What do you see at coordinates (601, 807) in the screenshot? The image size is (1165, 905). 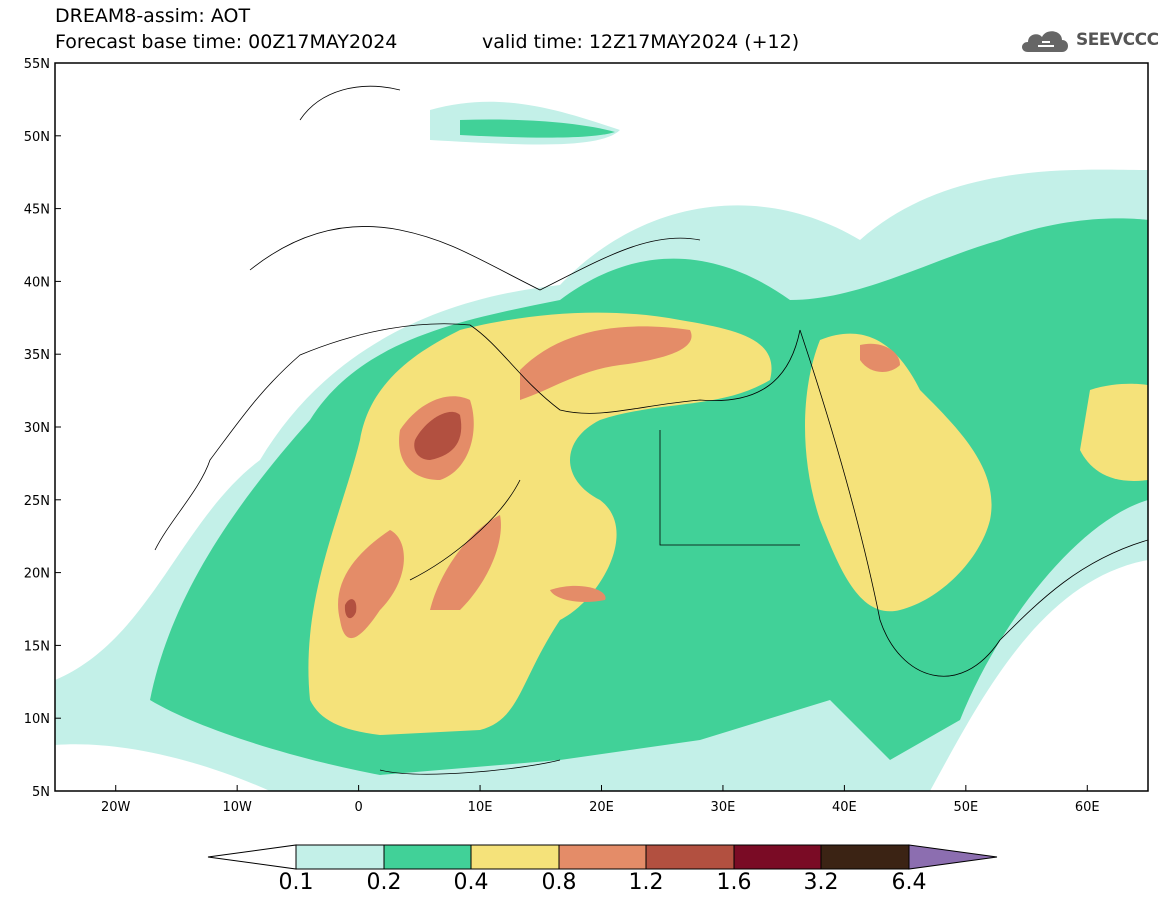 I see `longitude-label: 20E` at bounding box center [601, 807].